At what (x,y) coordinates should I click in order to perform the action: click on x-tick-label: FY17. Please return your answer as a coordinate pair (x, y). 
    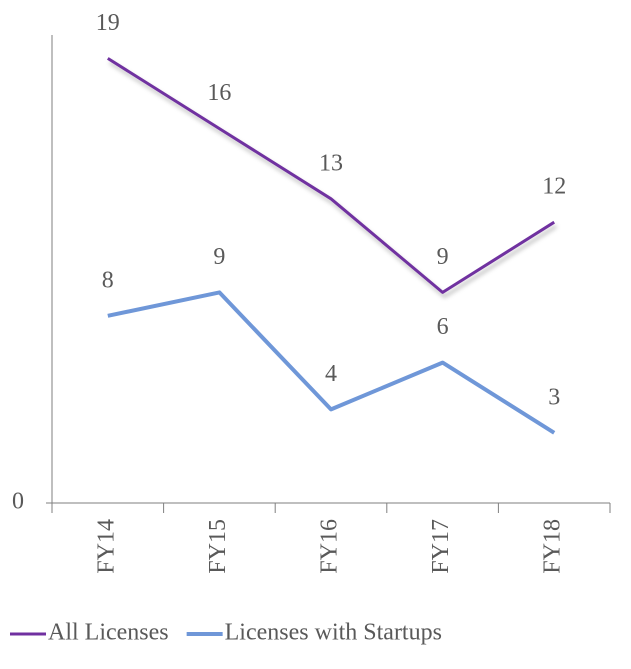
    Looking at the image, I should click on (441, 546).